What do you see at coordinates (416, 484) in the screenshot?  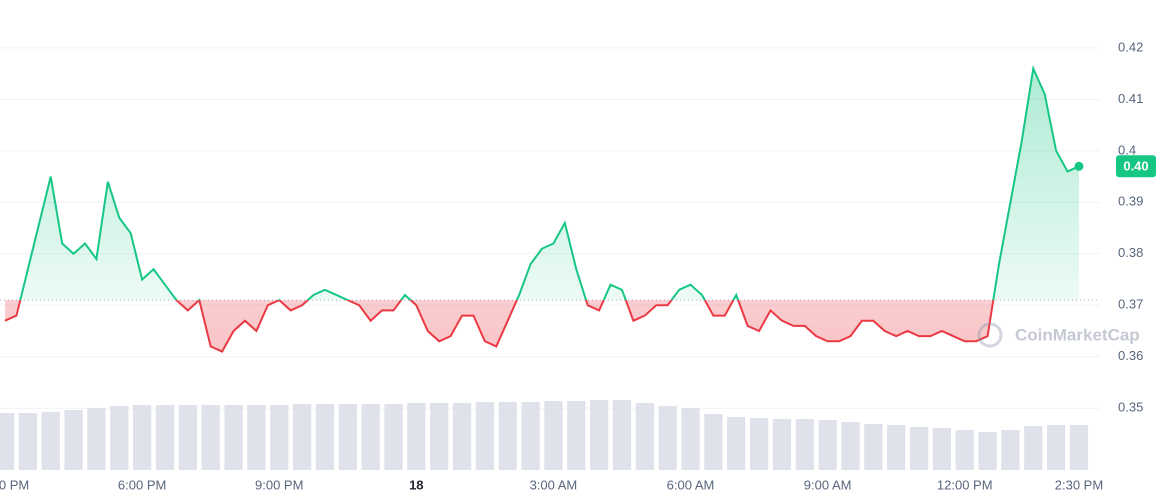 I see `x-tick-label: 18` at bounding box center [416, 484].